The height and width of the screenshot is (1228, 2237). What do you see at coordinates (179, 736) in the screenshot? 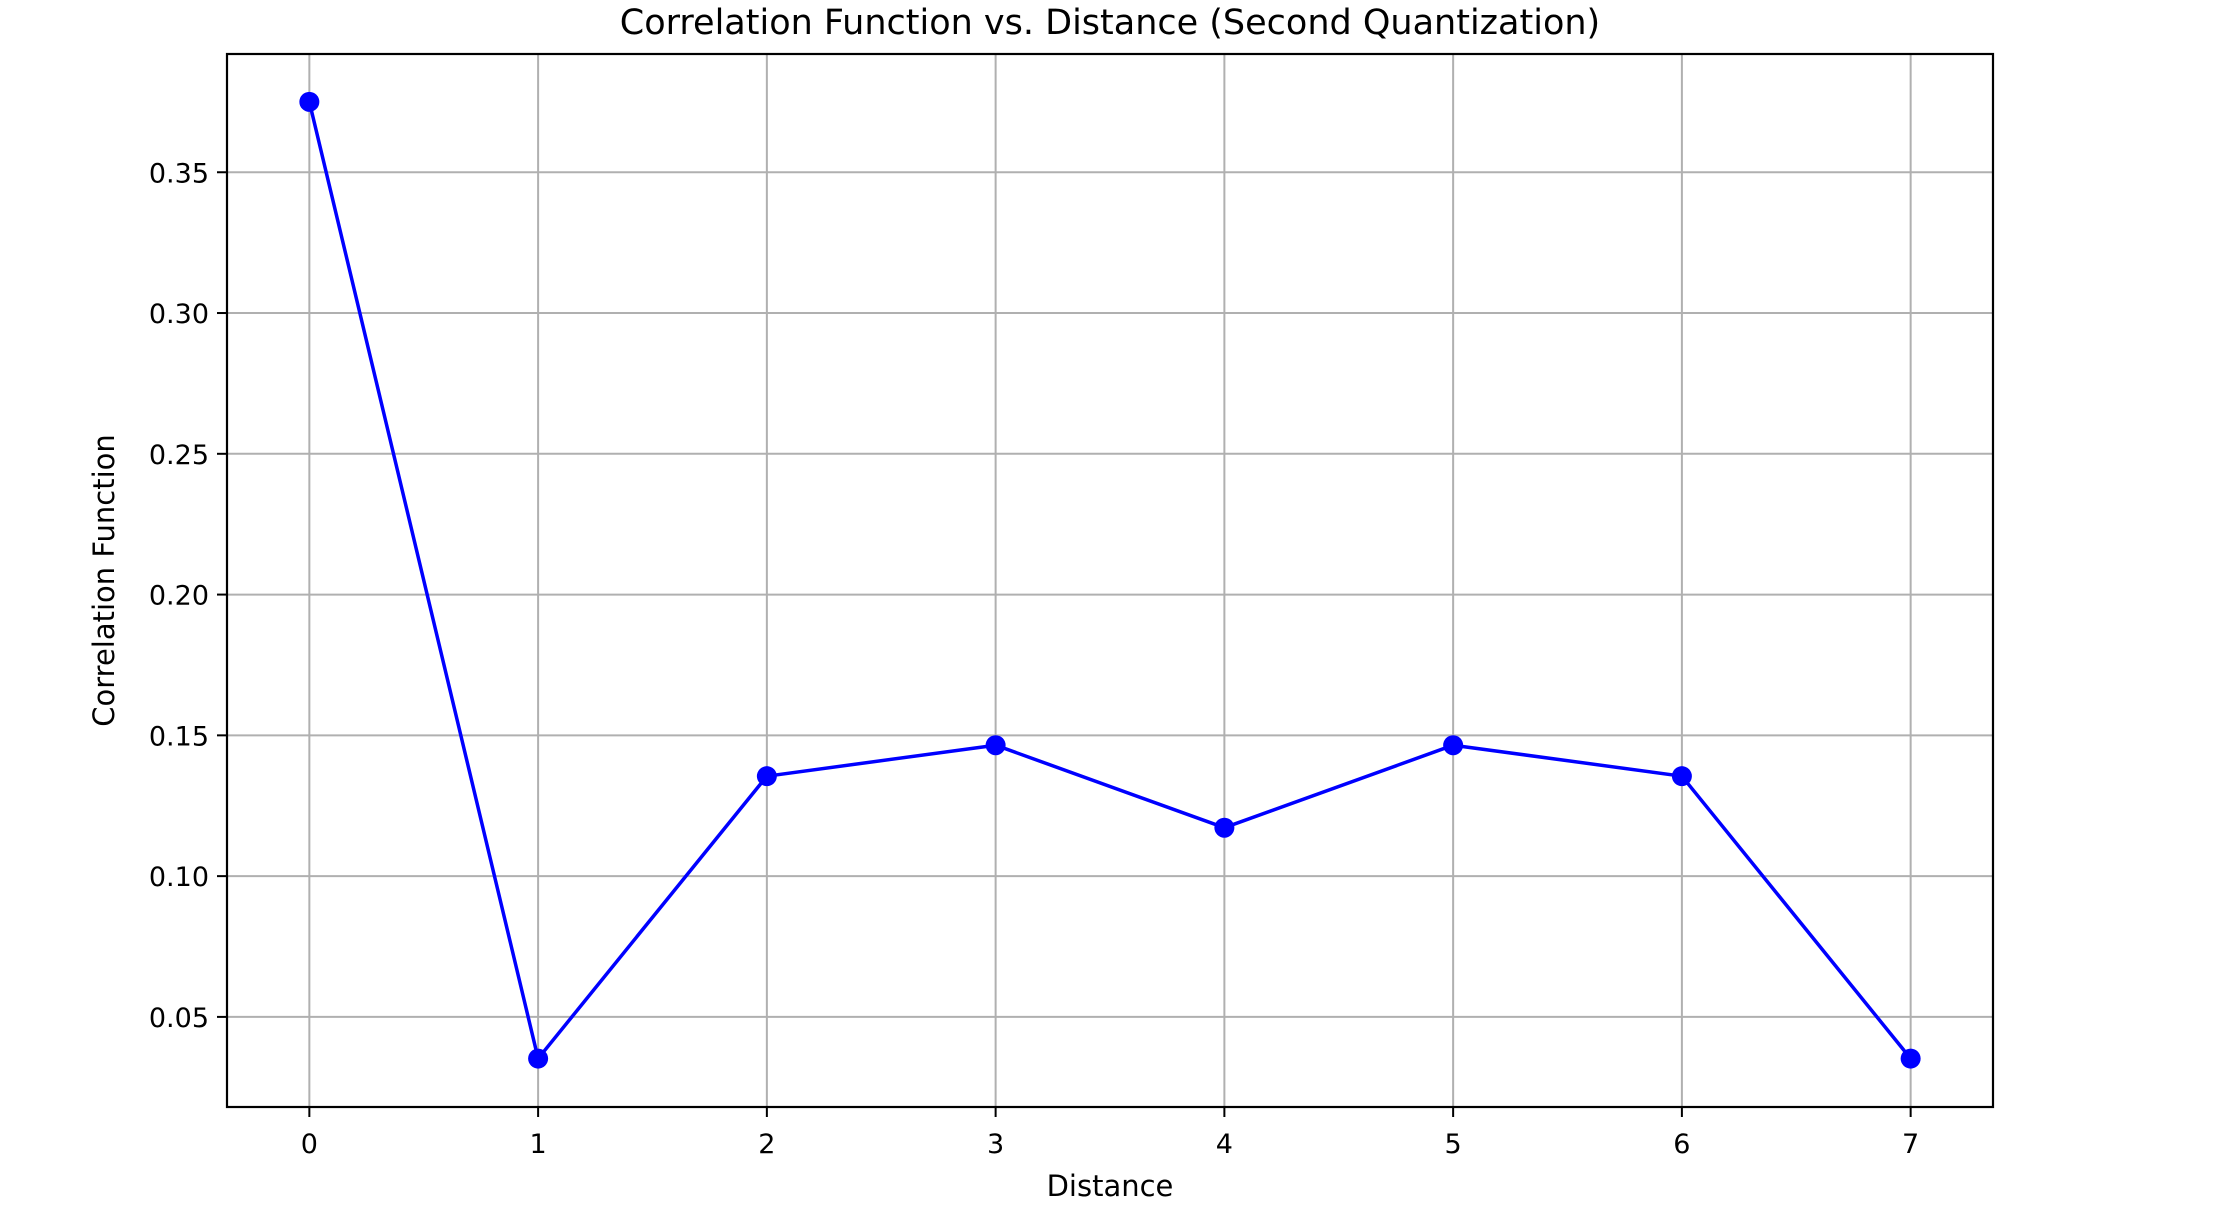
I see `y-tick-label: 0.15` at bounding box center [179, 736].